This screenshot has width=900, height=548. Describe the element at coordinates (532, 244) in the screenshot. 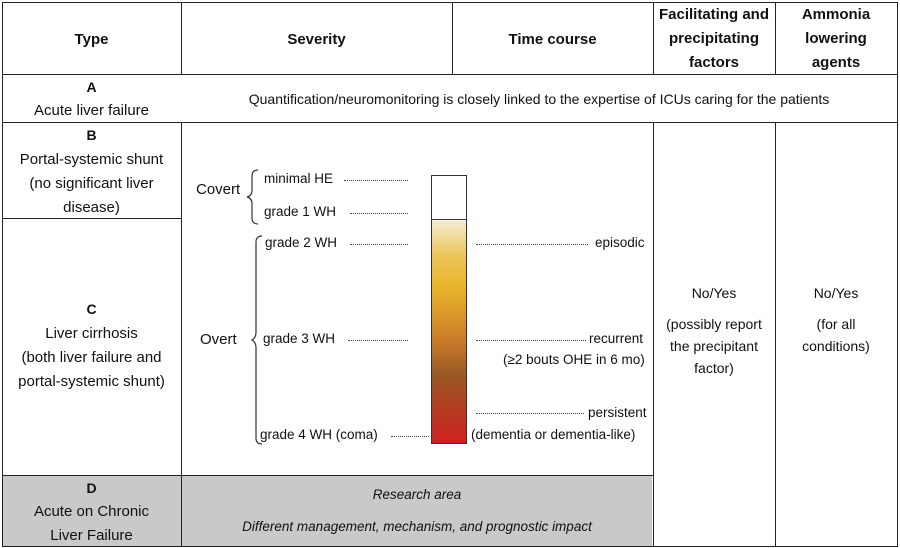

I see `episodic-leader` at that location.